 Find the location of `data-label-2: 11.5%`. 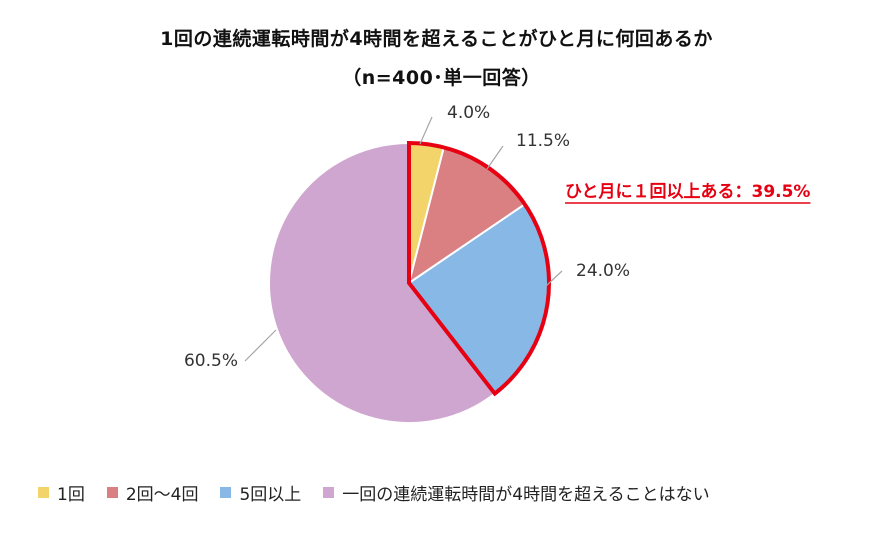

data-label-2: 11.5% is located at coordinates (543, 141).